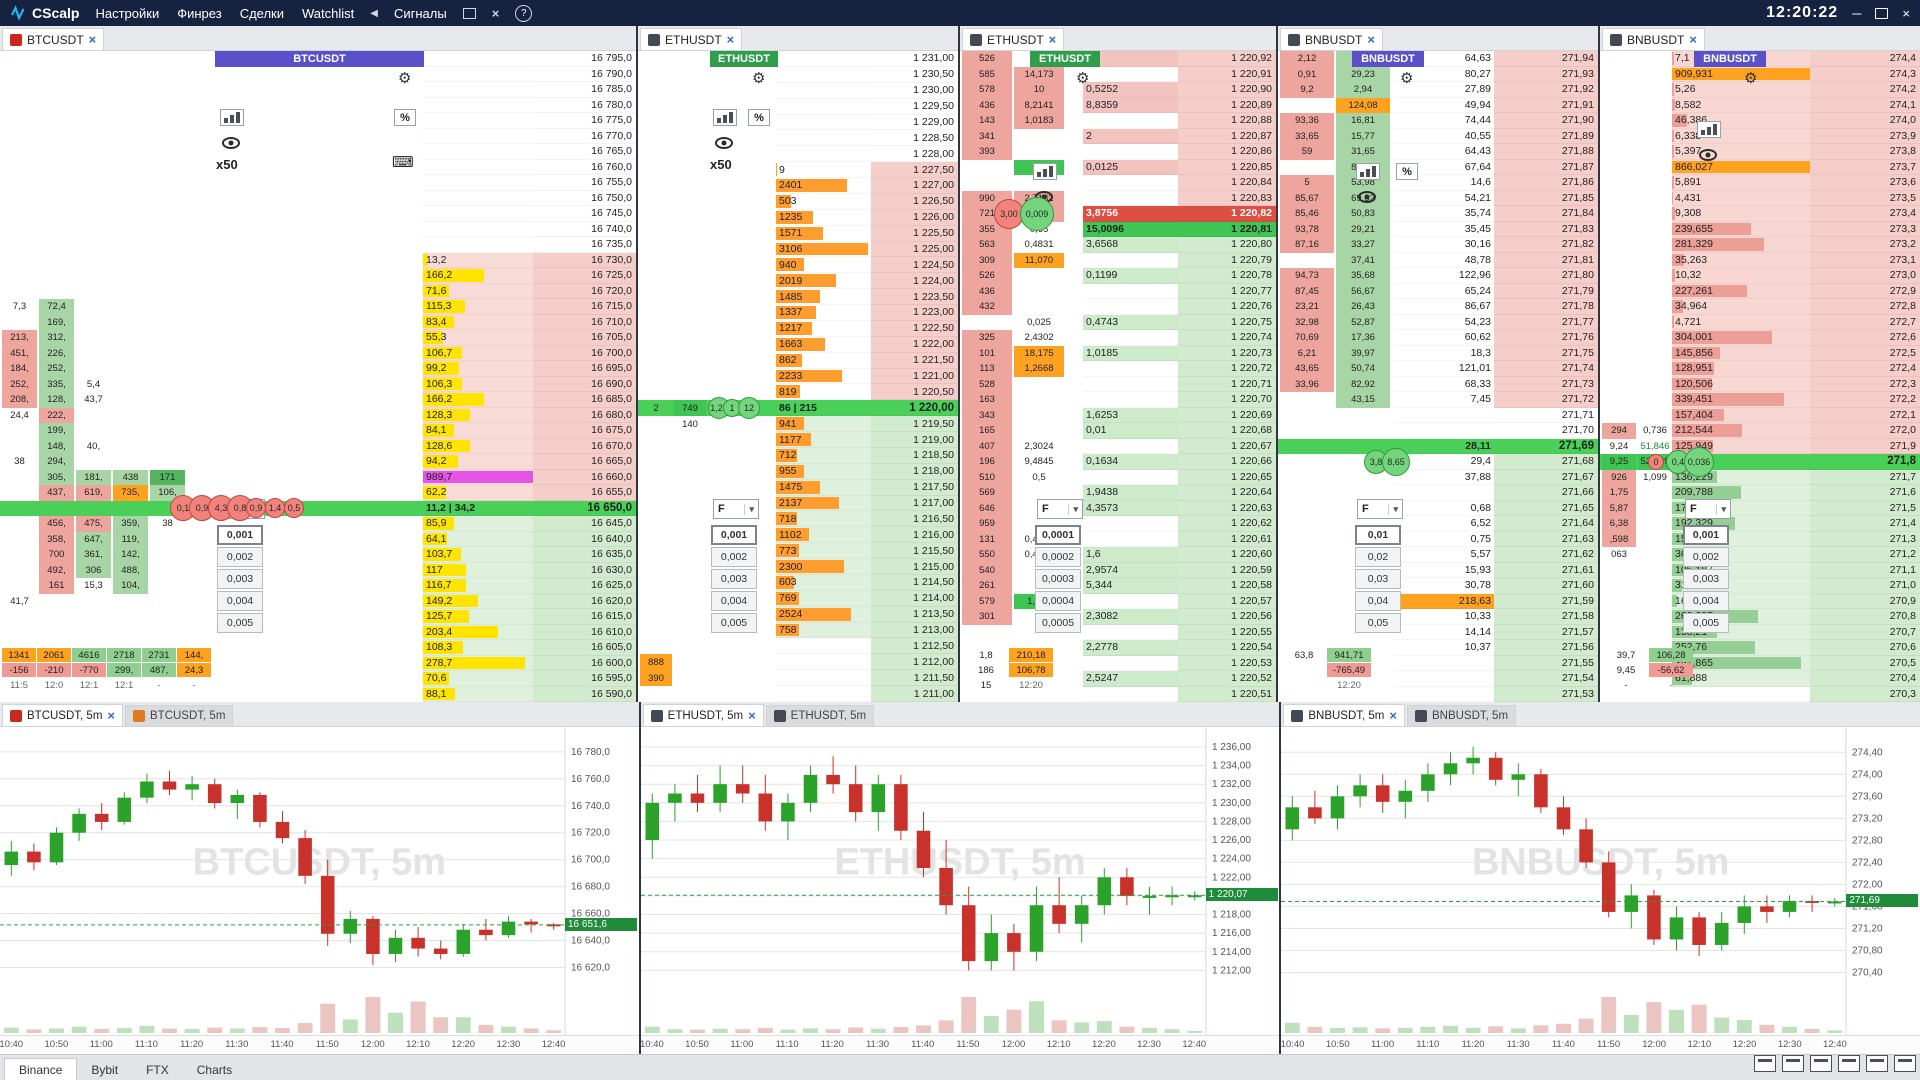 The height and width of the screenshot is (1080, 1920). I want to click on price-cell: 16 770,0, so click(584, 136).